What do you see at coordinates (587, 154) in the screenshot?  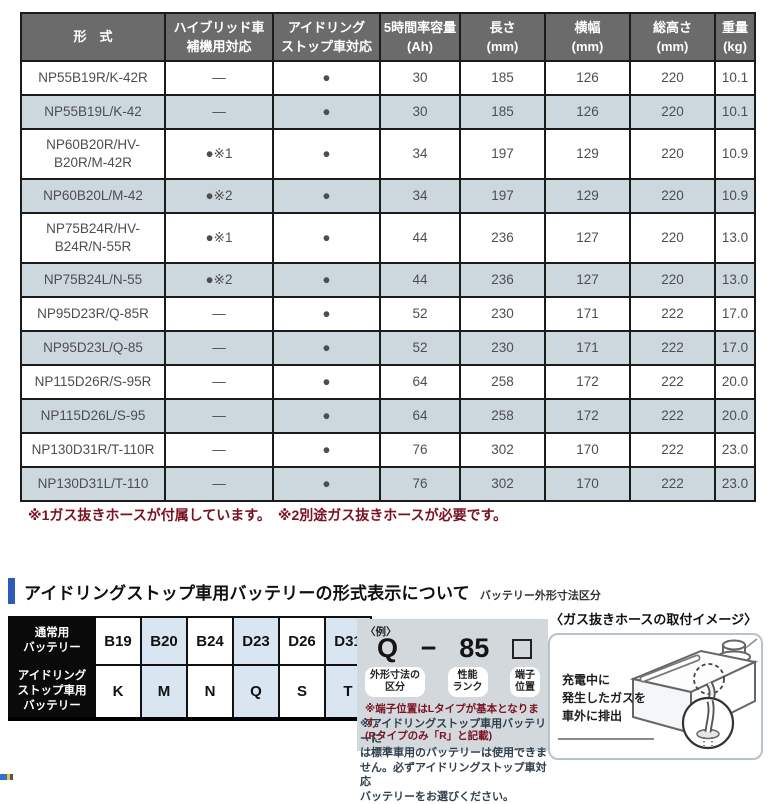 I see `width-cell: 129` at bounding box center [587, 154].